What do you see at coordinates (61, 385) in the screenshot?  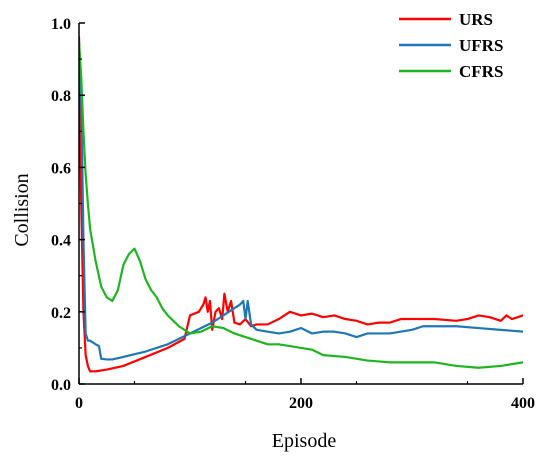 I see `y-tick-label: 0.0` at bounding box center [61, 385].